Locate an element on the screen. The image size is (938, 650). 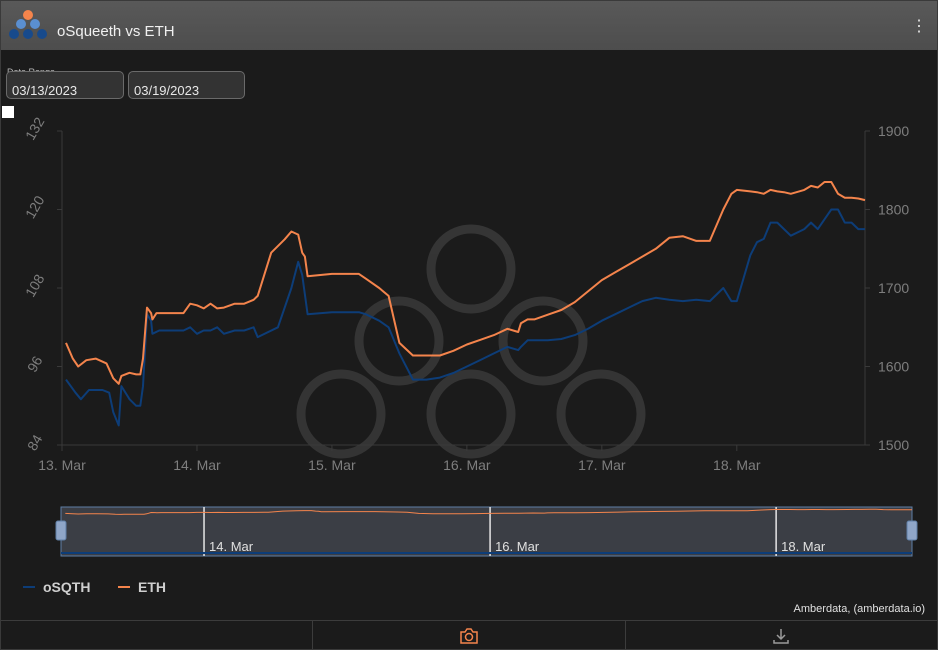
widget-footer is located at coordinates (469, 634).